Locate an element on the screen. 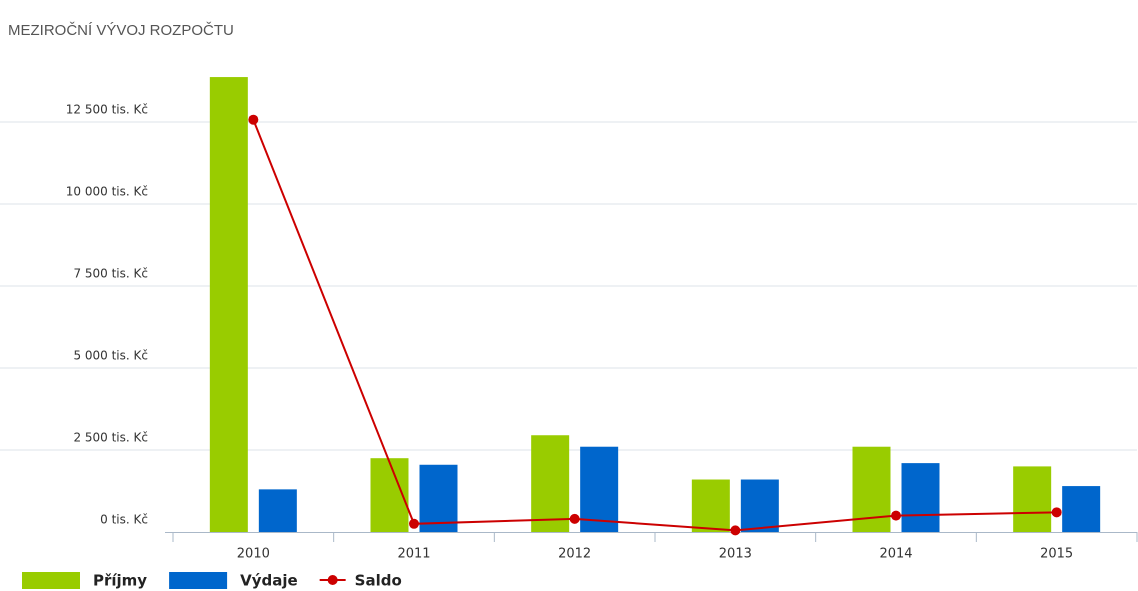 Image resolution: width=1138 pixels, height=591 pixels. y-tick-label: 10 000 tis. Kč is located at coordinates (107, 192).